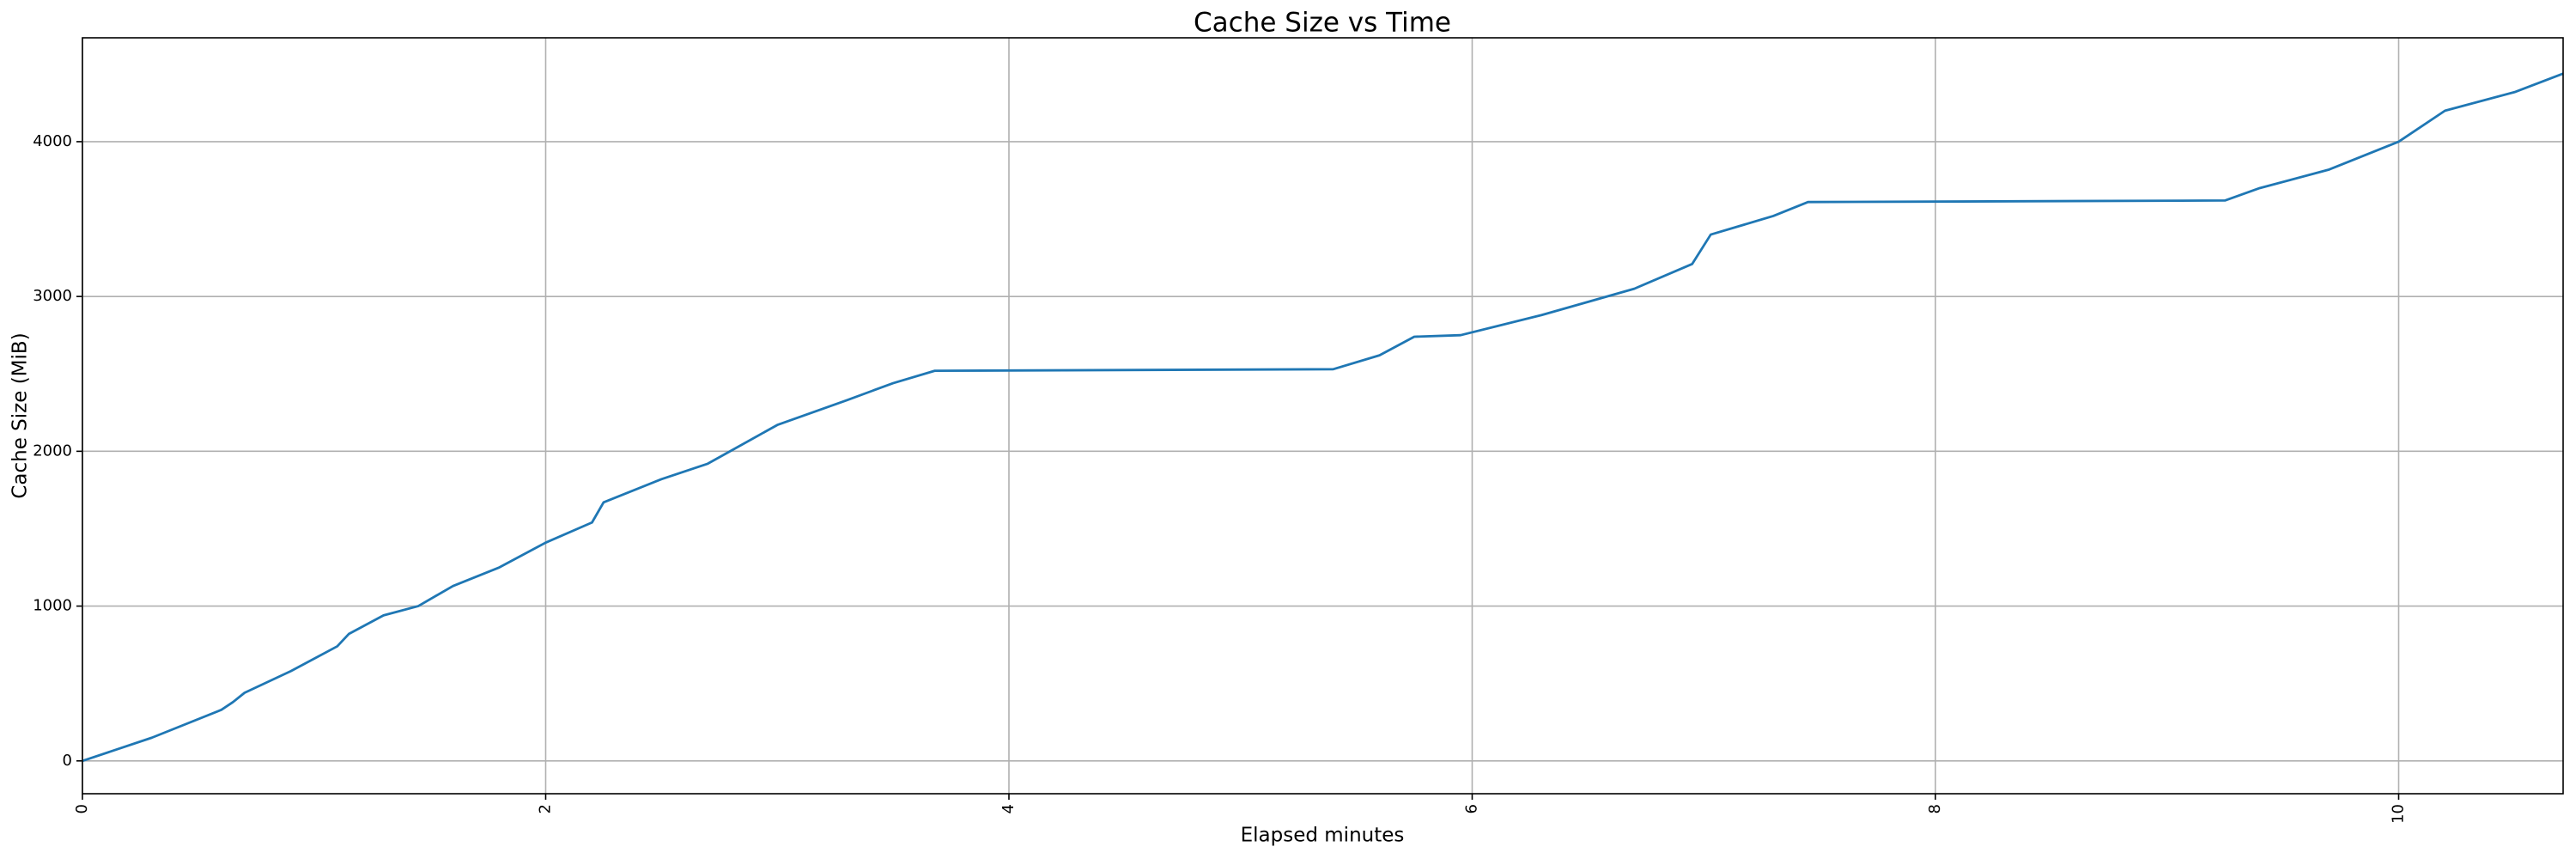 The image size is (2576, 859). I want to click on x-axis-label: Elapsed minutes, so click(1323, 836).